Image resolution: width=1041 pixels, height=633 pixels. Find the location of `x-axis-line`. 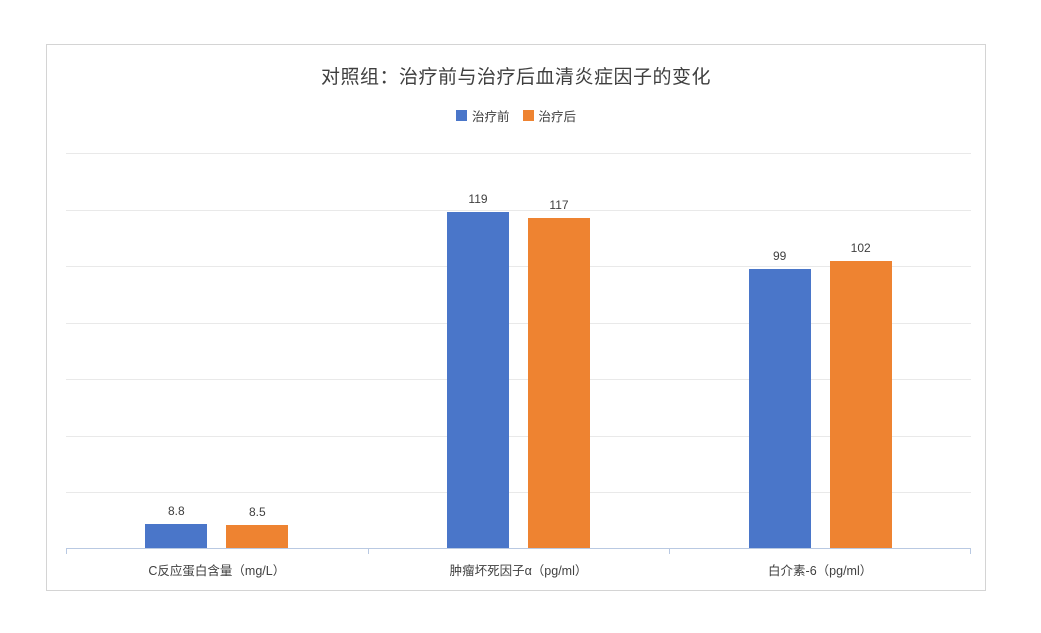

x-axis-line is located at coordinates (518, 548).